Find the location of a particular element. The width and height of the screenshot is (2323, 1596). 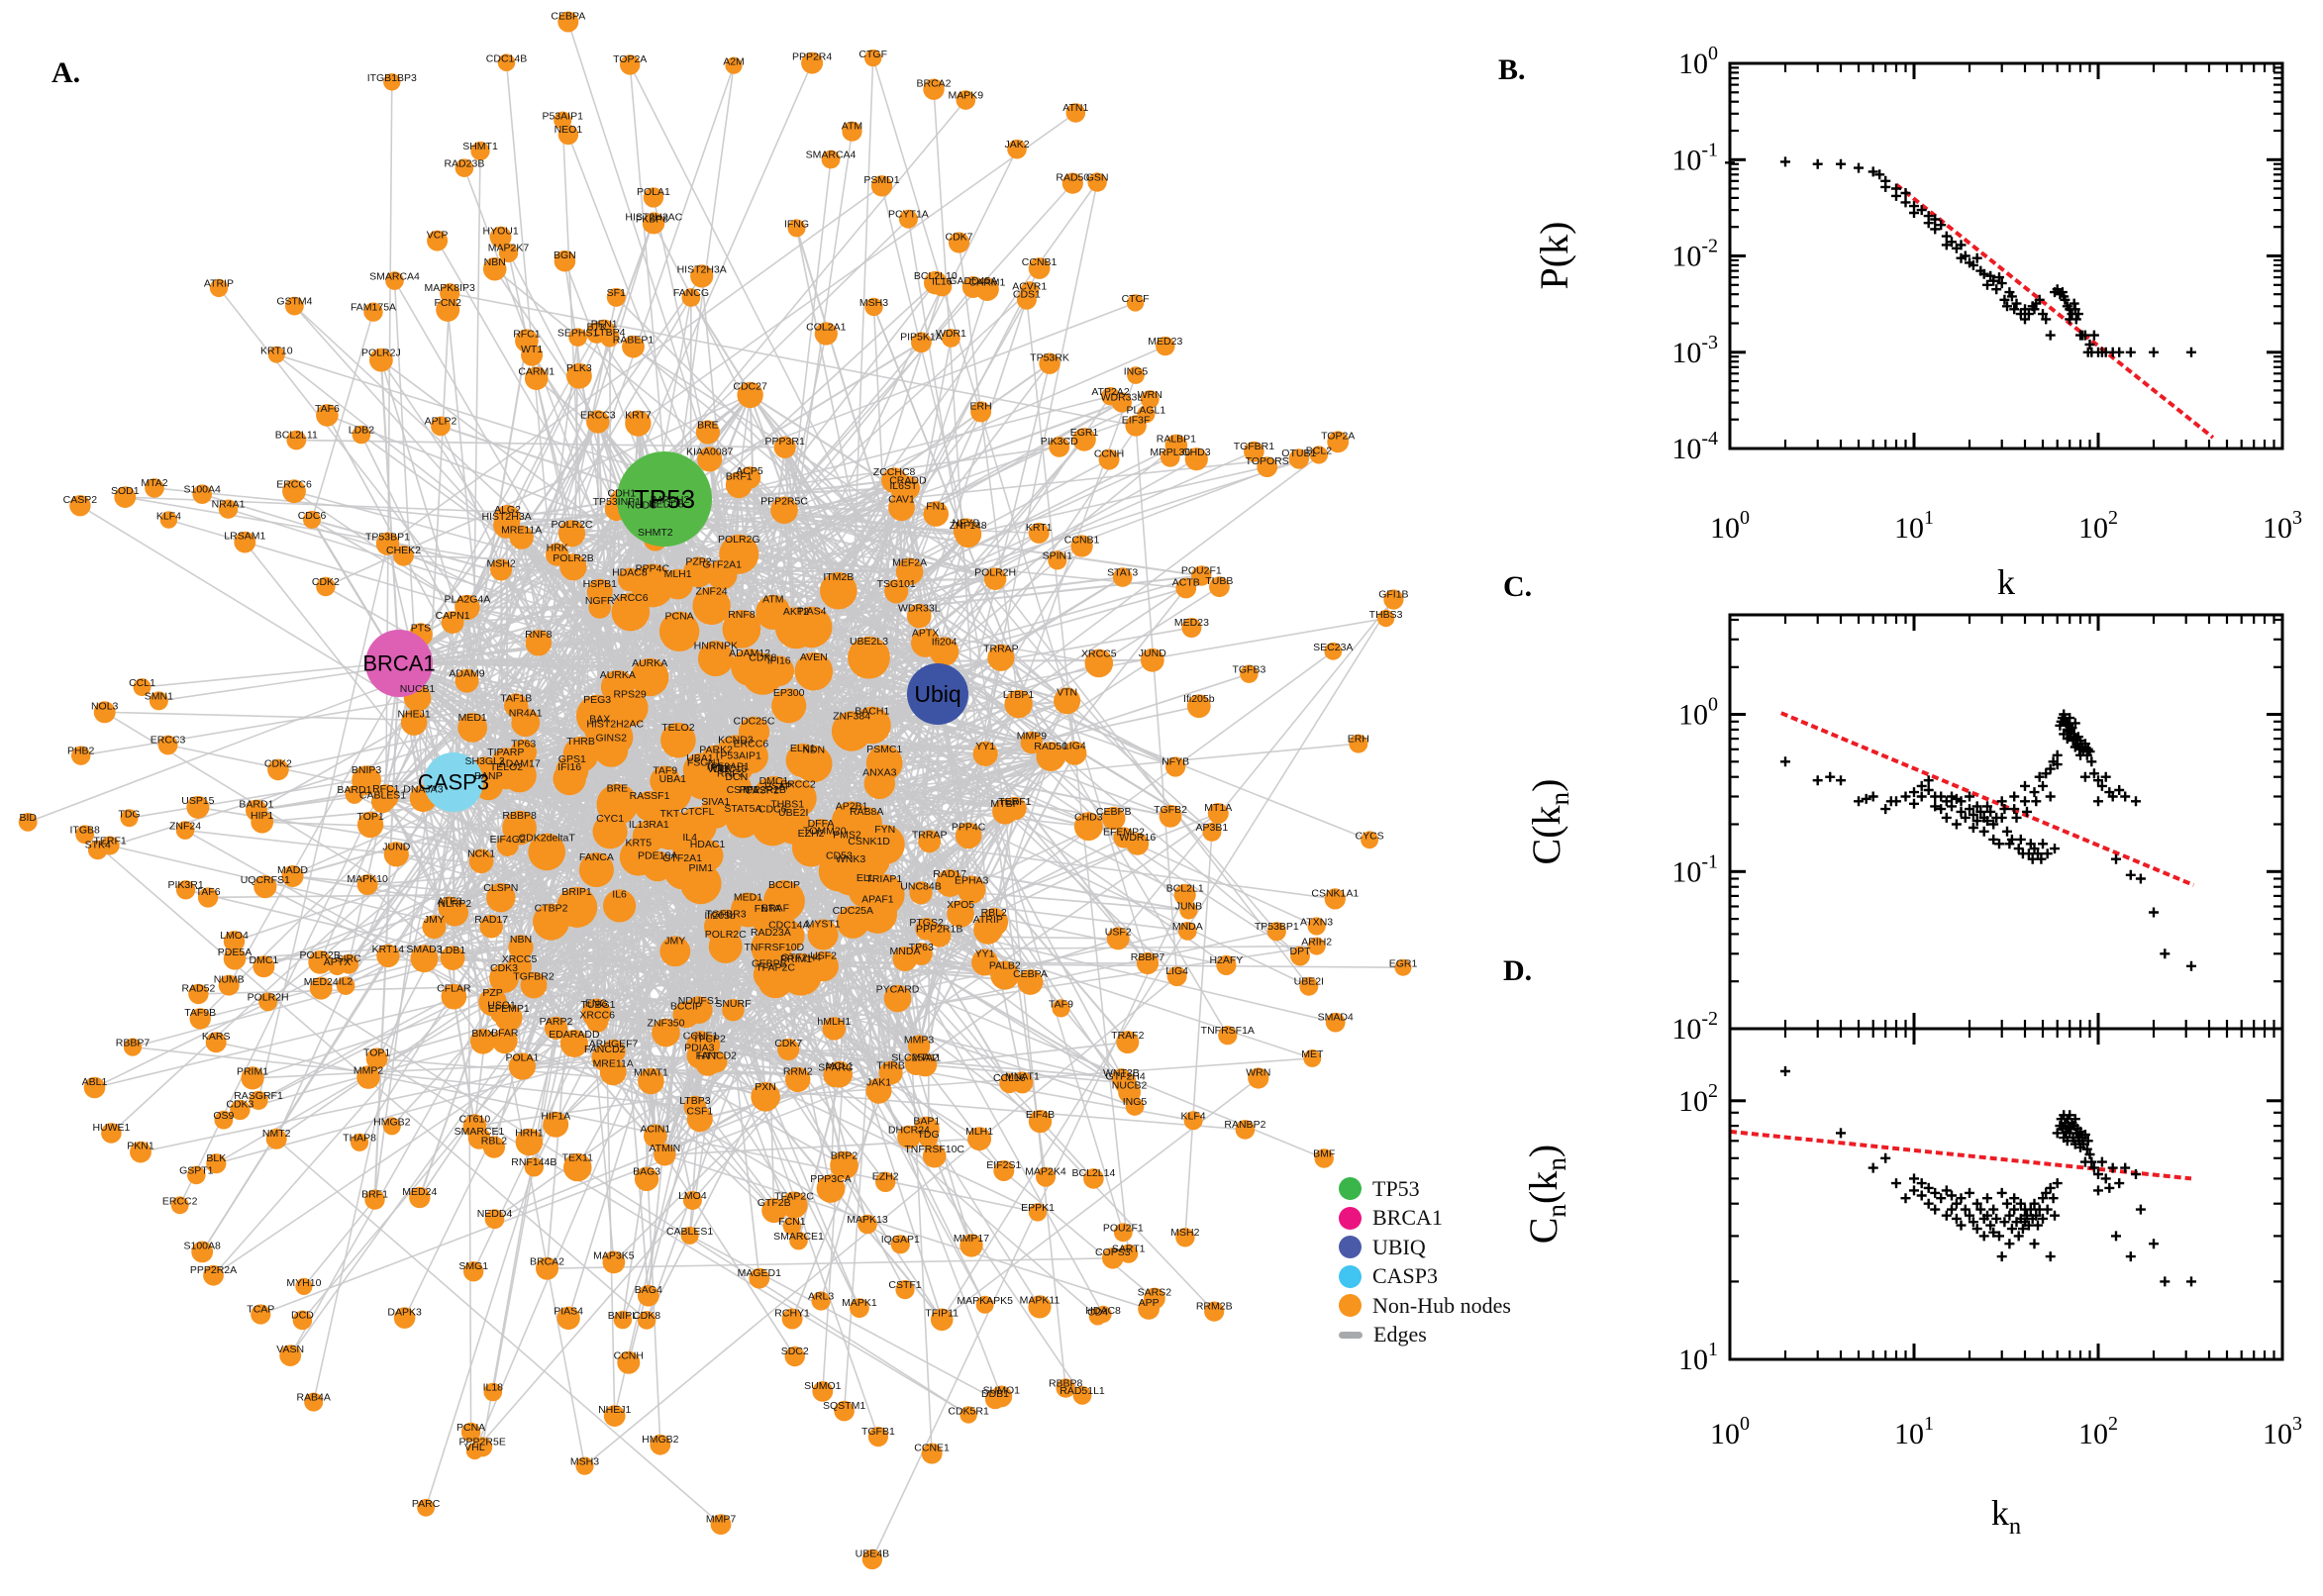

tick-label: 102 is located at coordinates (2098, 526).